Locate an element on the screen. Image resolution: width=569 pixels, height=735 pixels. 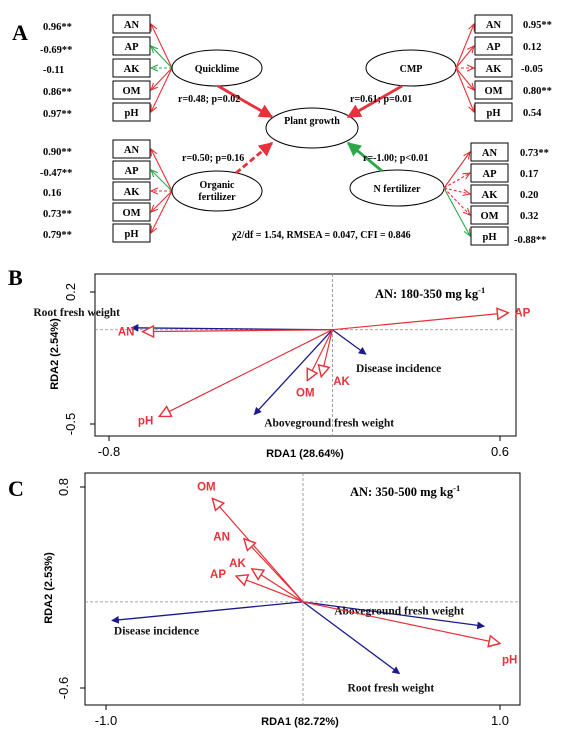
loading-organic-om: 0.73** is located at coordinates (57, 214).